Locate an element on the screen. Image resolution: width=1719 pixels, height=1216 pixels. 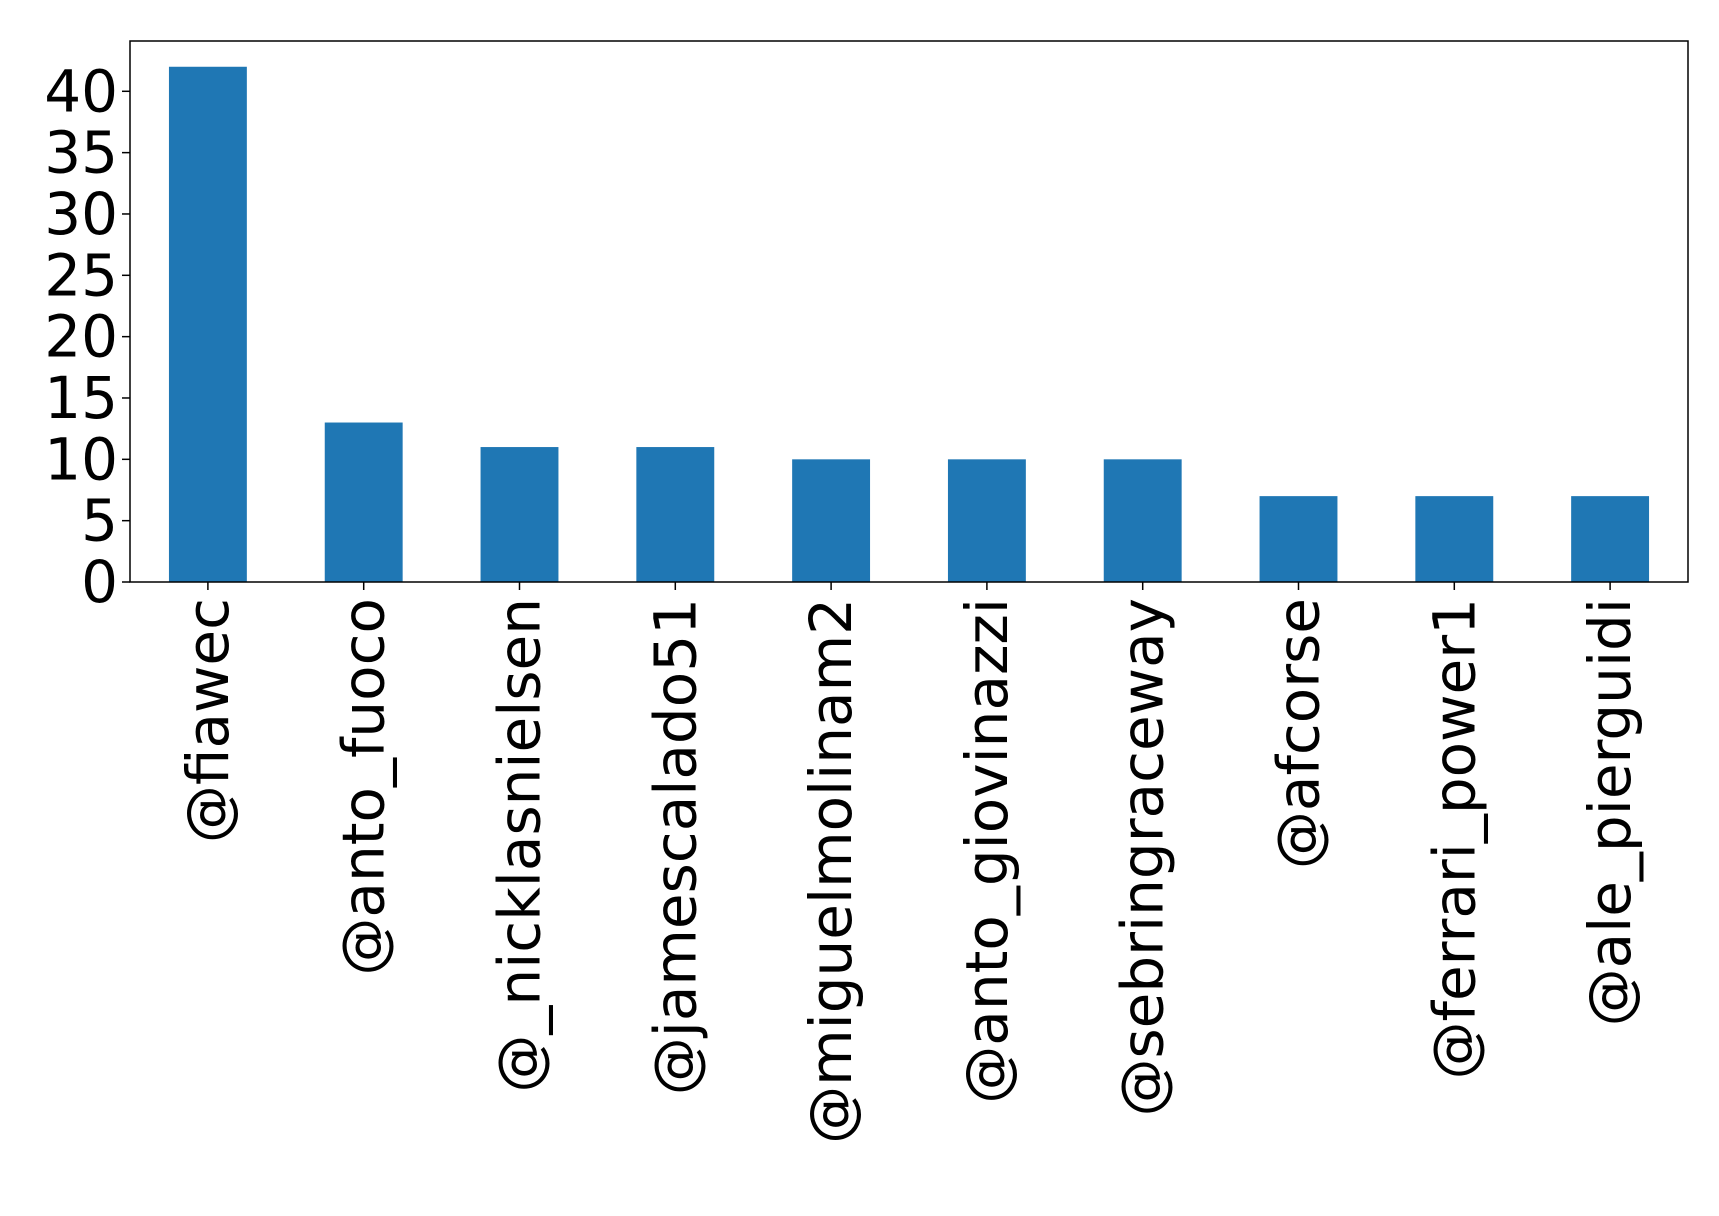
x-tick-label: @afcorse is located at coordinates (1299, 733).